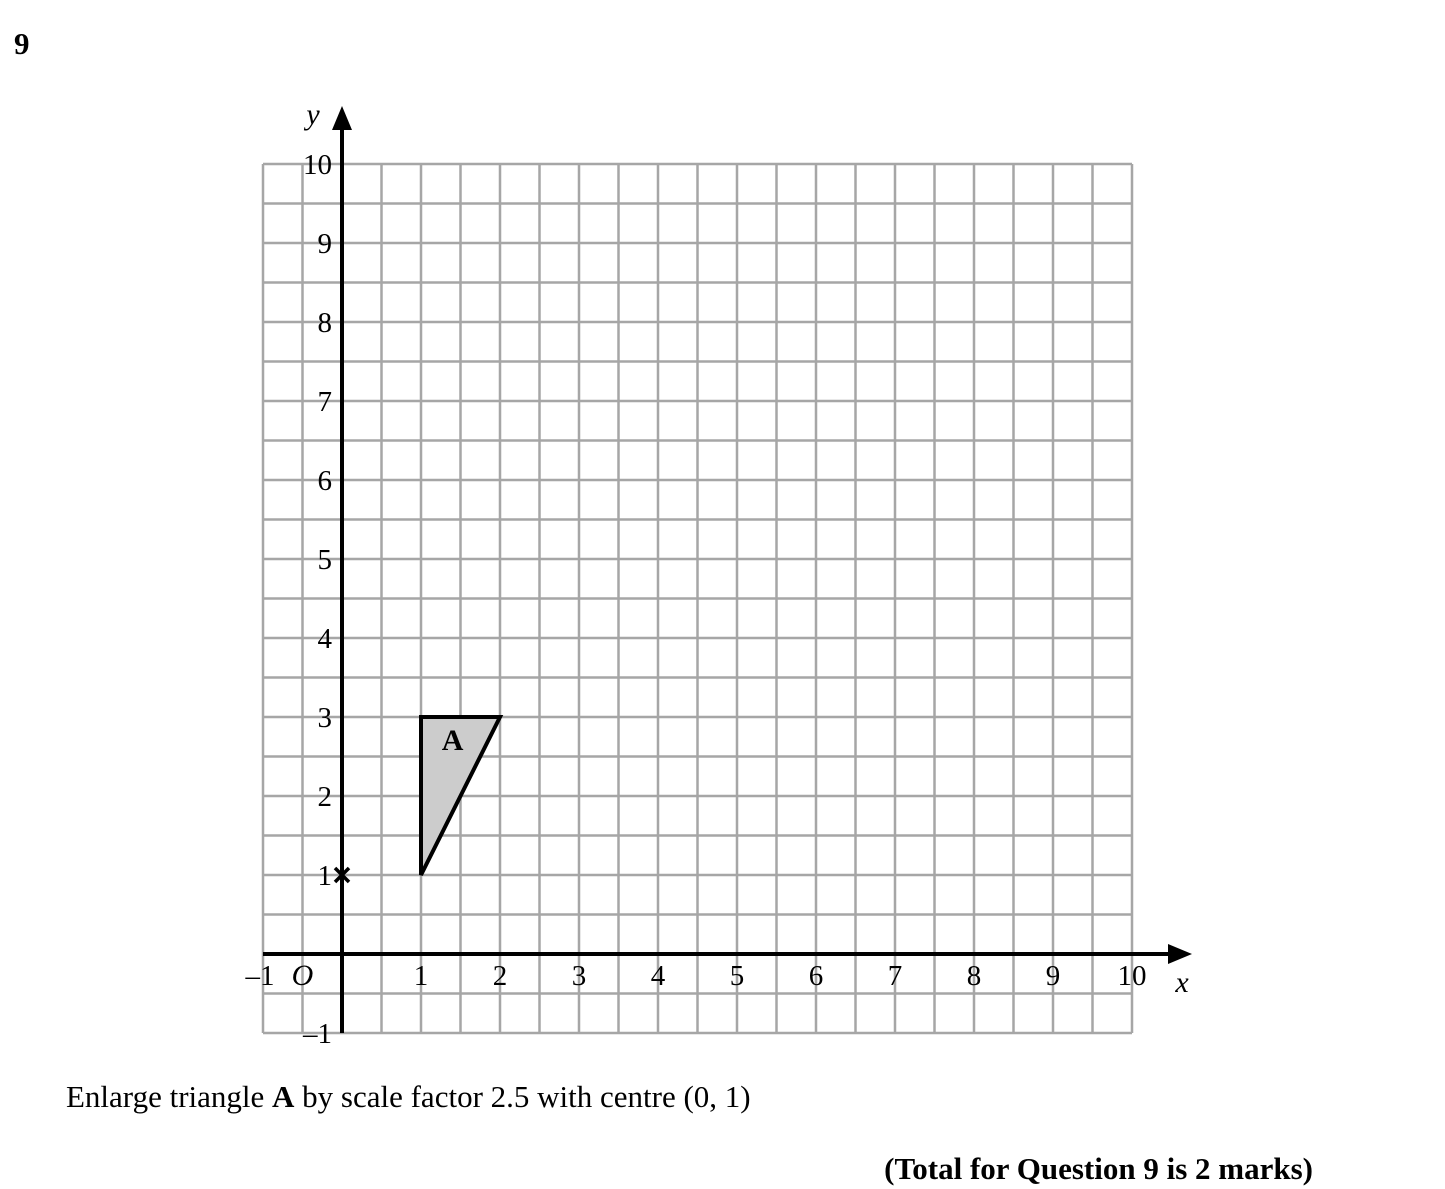  What do you see at coordinates (169, 1096) in the screenshot?
I see `instruction-text-before: Enlarge triangle` at bounding box center [169, 1096].